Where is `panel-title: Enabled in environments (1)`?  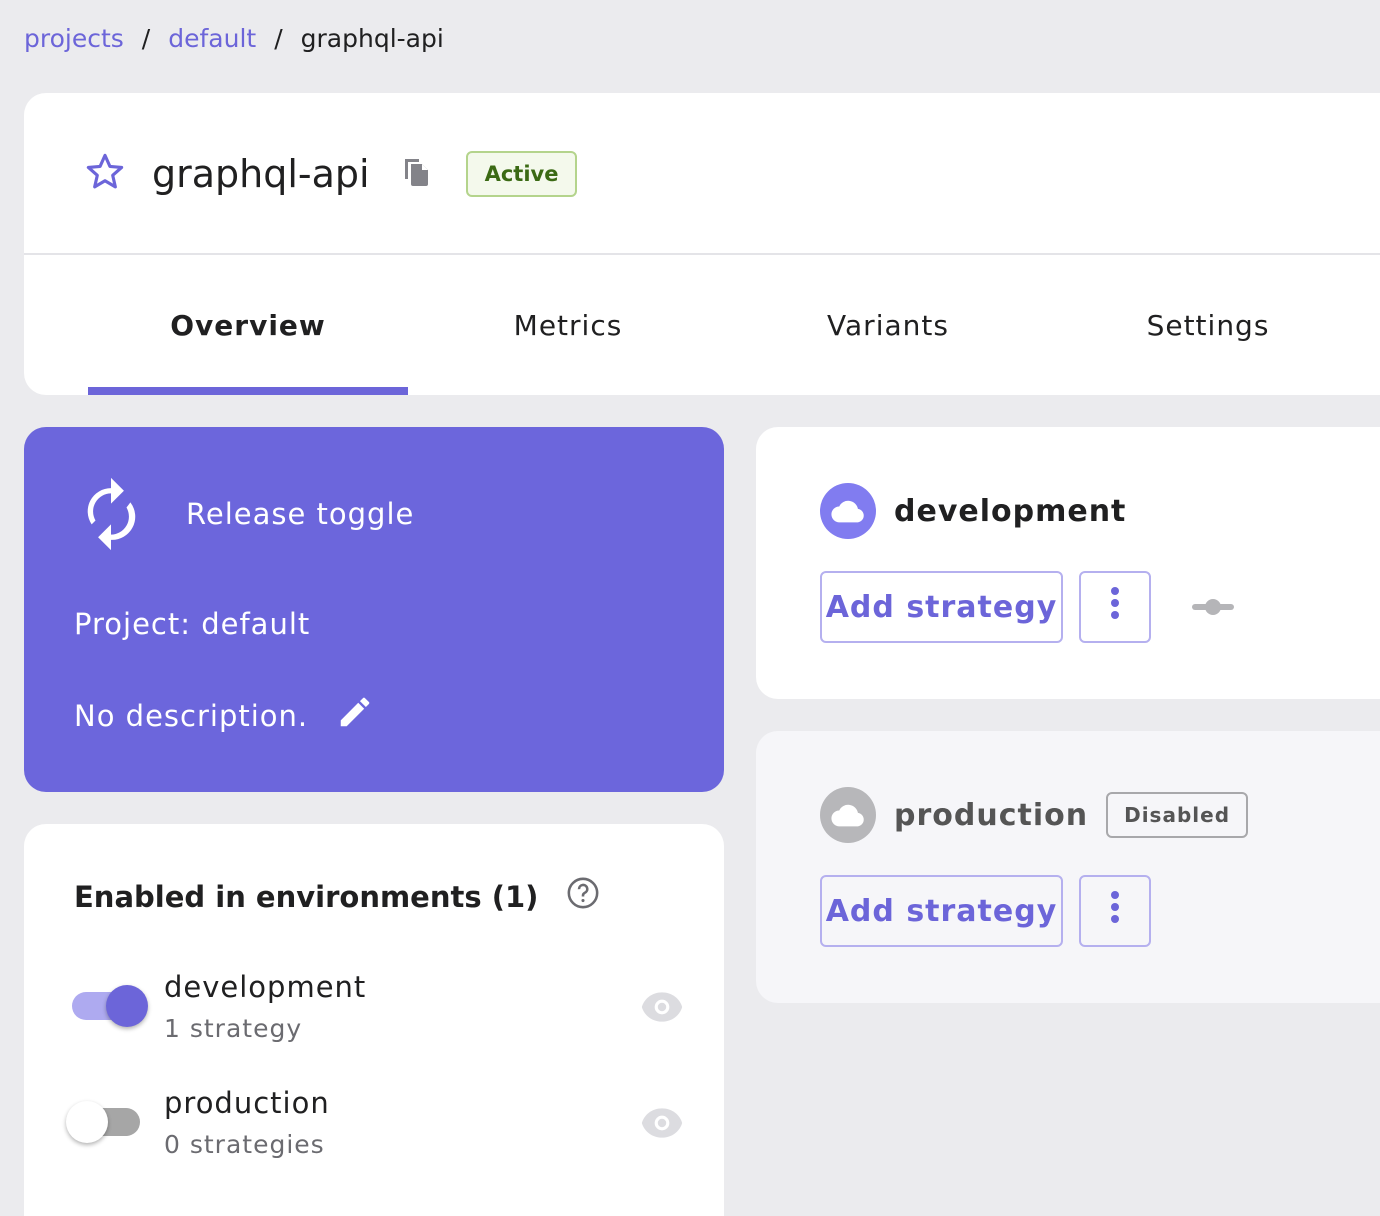
panel-title: Enabled in environments (1) is located at coordinates (306, 896).